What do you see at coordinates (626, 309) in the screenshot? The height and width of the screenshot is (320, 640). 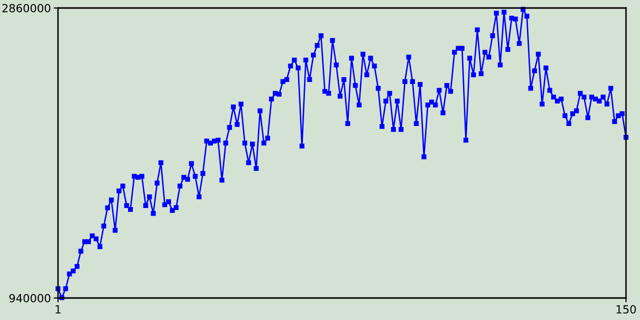 I see `x-tick-label: 150` at bounding box center [626, 309].